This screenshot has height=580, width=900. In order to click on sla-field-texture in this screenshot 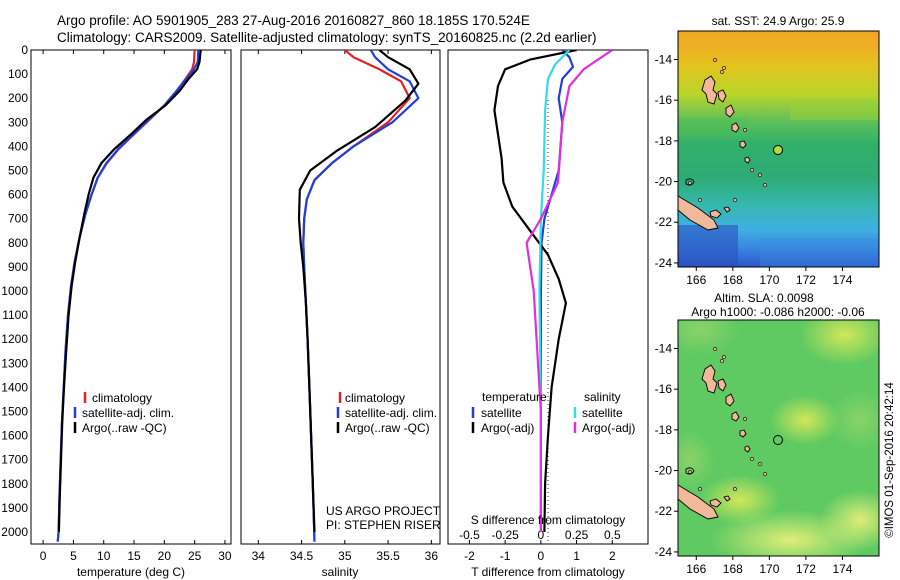, I will do `click(778, 438)`.